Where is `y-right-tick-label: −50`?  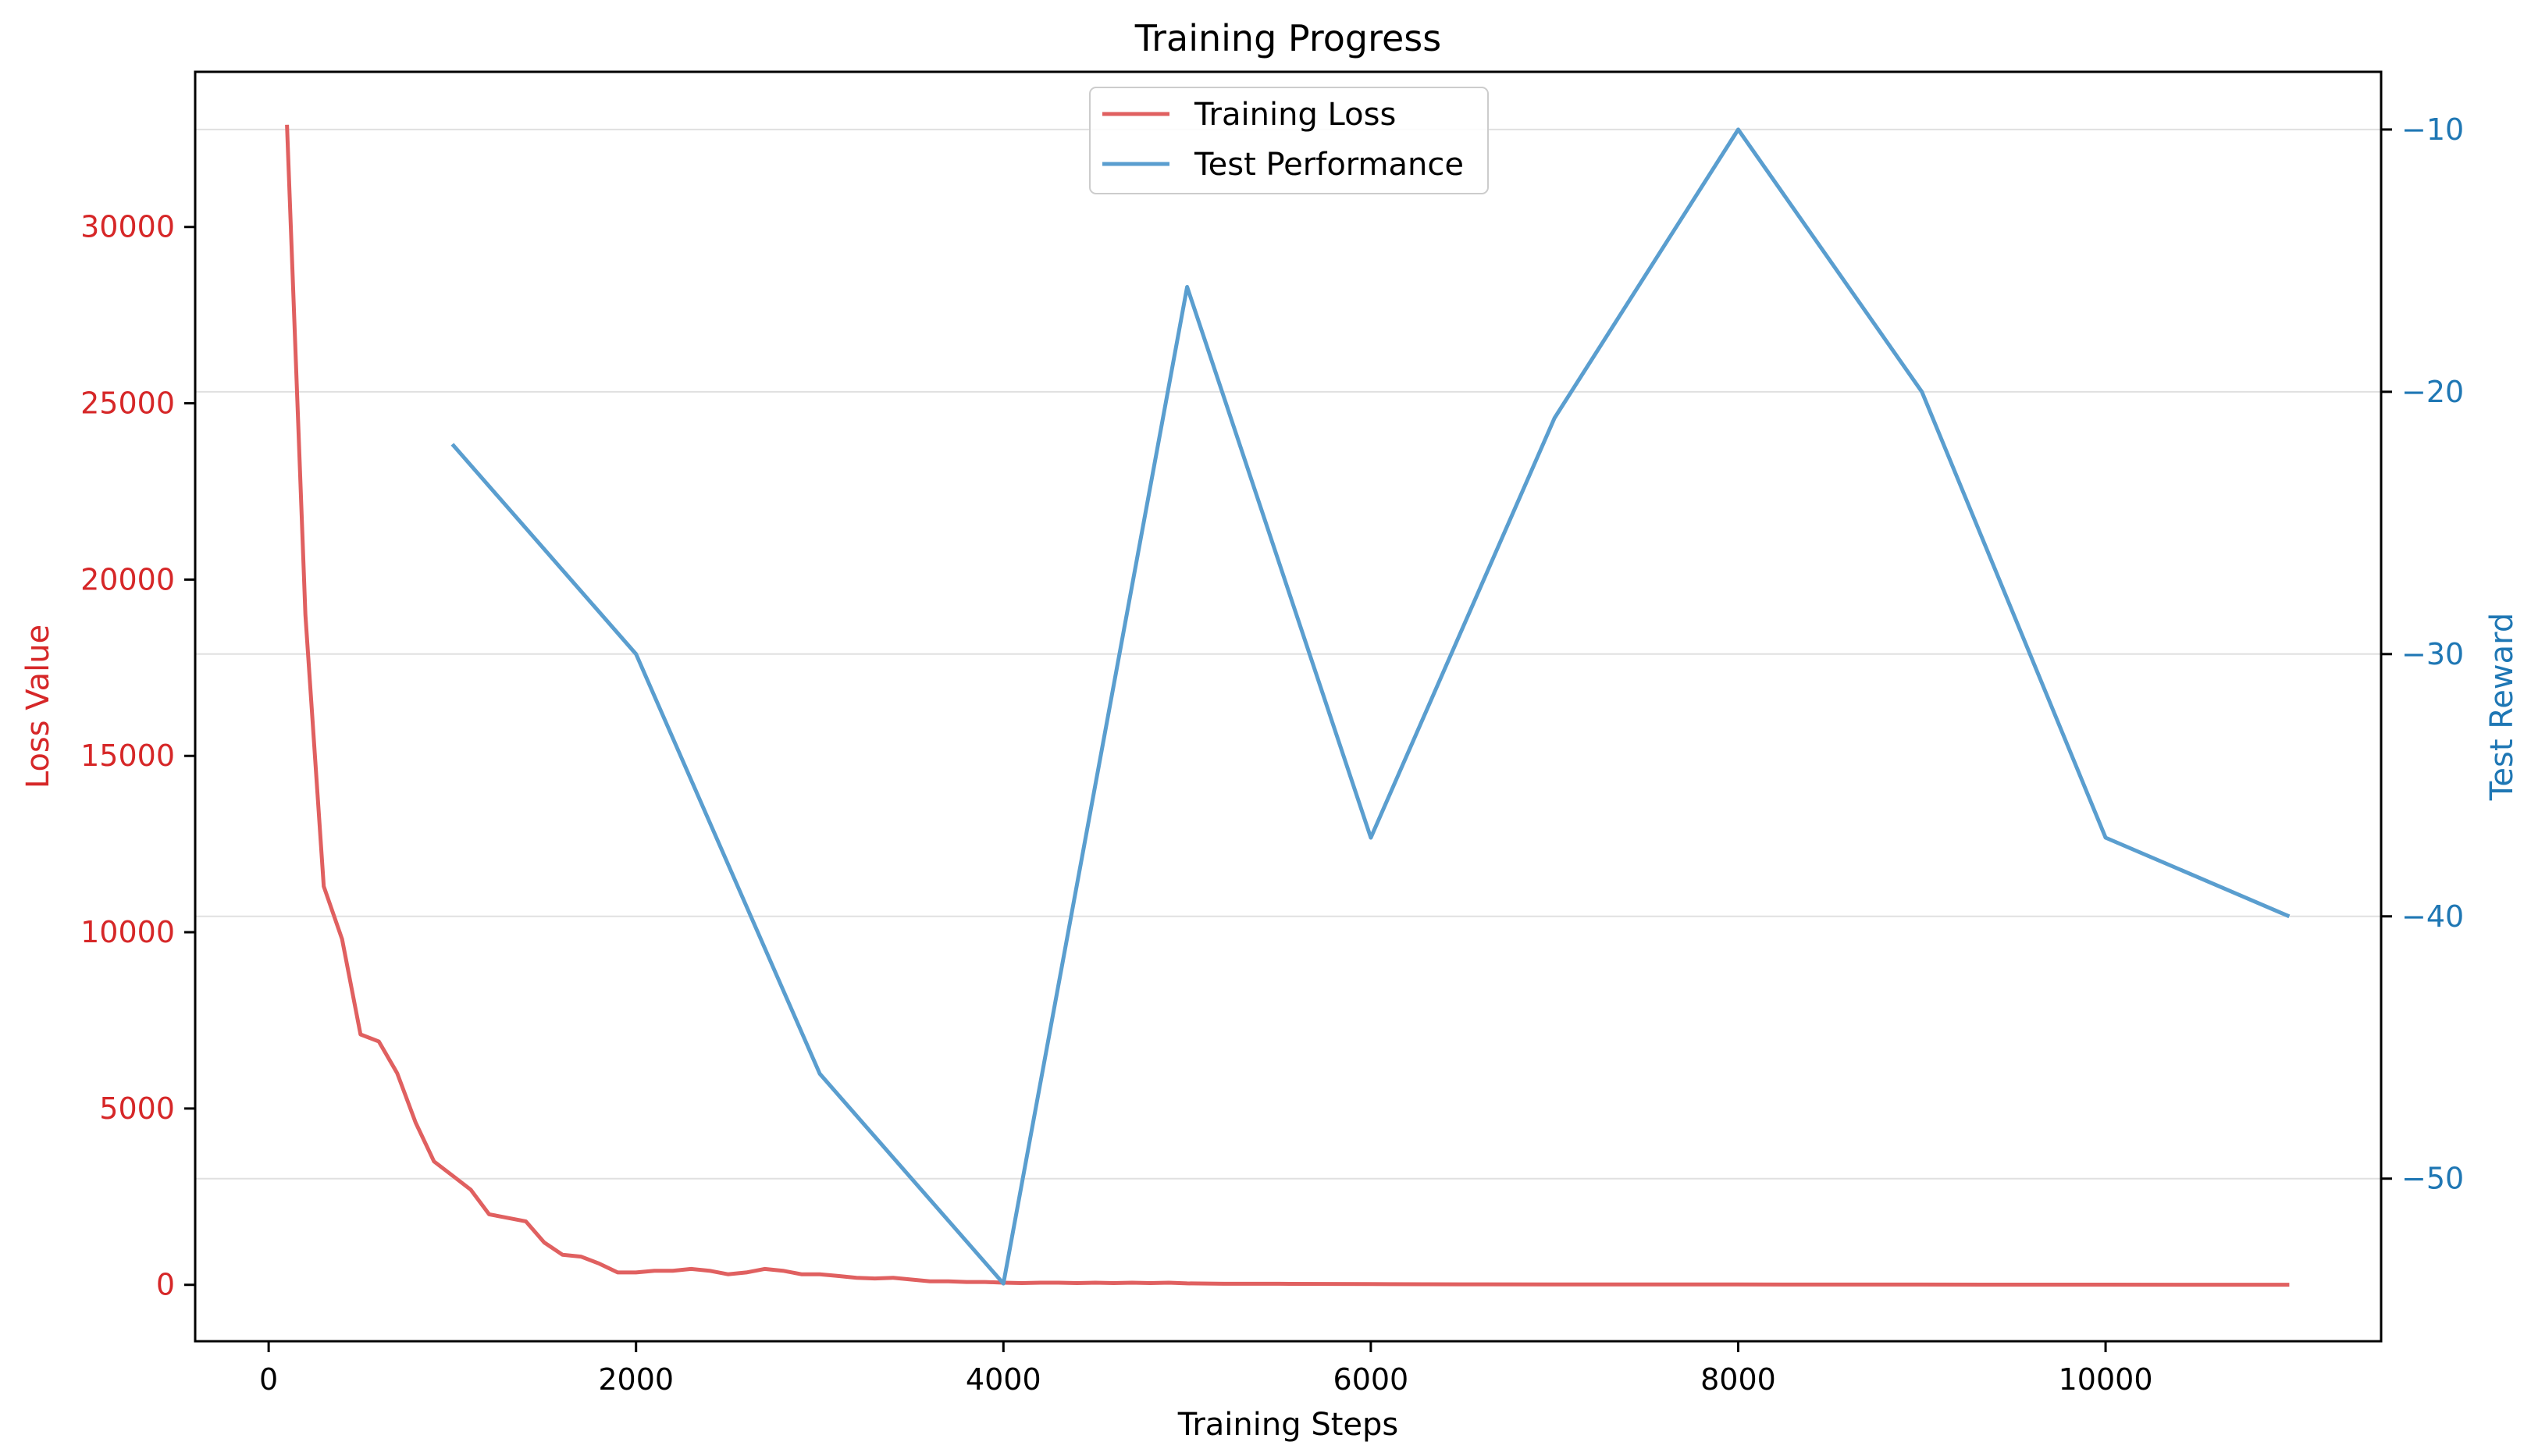 y-right-tick-label: −50 is located at coordinates (2432, 1179).